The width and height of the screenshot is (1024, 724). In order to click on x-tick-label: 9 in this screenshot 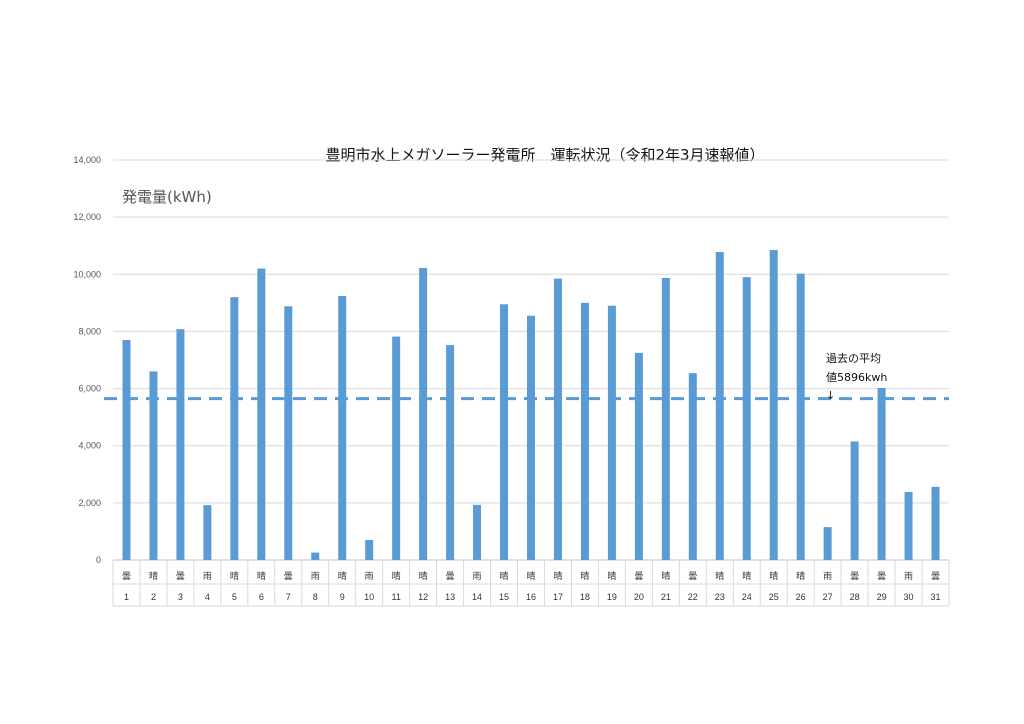, I will do `click(342, 597)`.